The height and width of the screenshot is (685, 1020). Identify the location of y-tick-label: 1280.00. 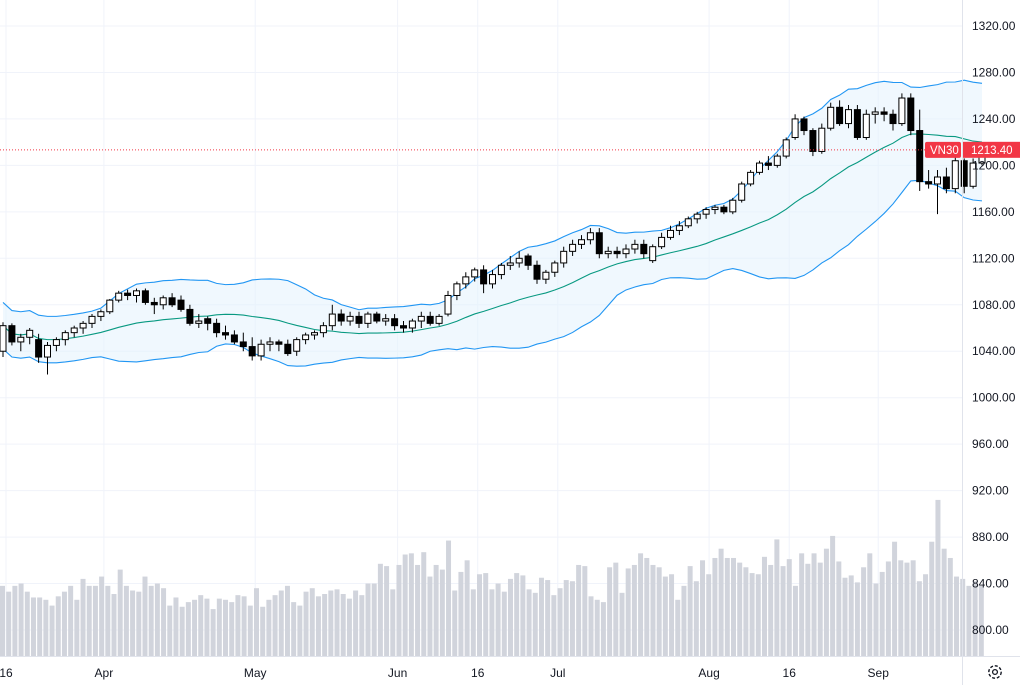
(994, 72).